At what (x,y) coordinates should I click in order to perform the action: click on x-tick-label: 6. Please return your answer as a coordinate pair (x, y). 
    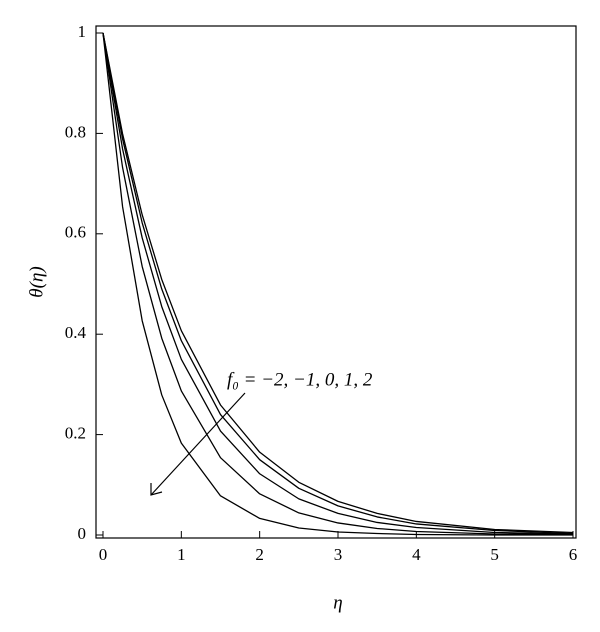
    Looking at the image, I should click on (573, 554).